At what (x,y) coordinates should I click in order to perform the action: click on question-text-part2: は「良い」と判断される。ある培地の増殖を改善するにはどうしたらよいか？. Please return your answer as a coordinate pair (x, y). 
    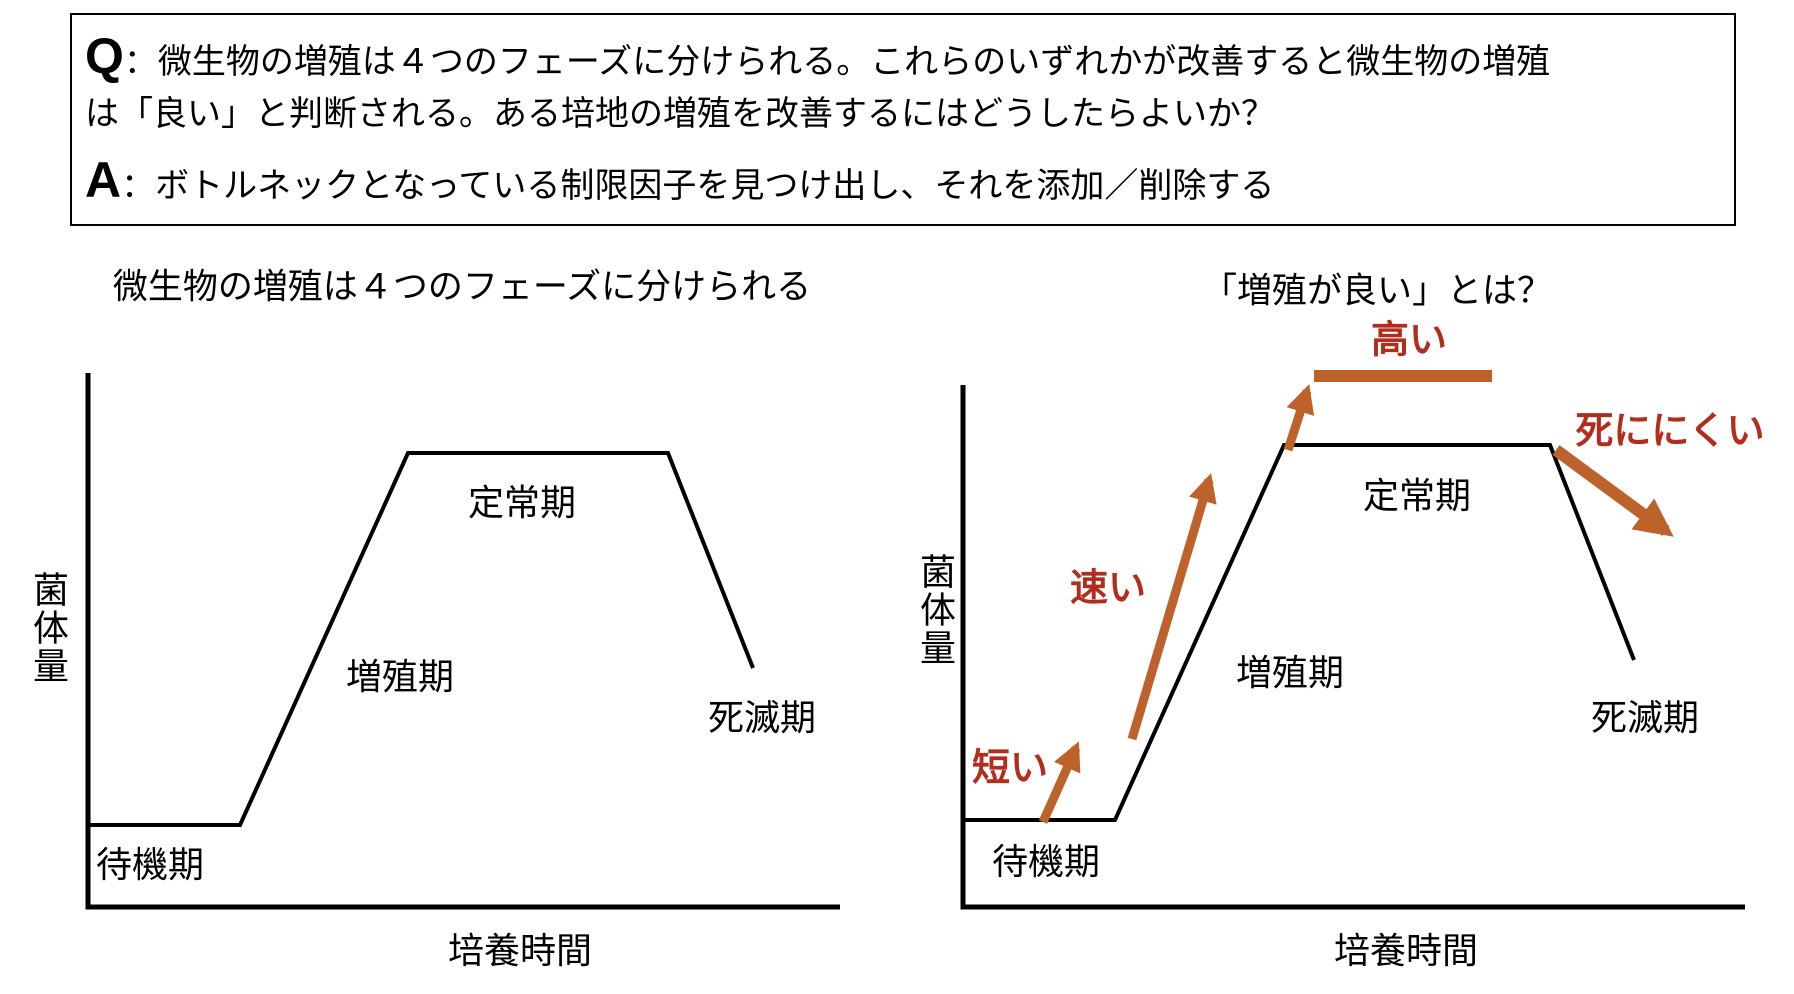
    Looking at the image, I should click on (680, 114).